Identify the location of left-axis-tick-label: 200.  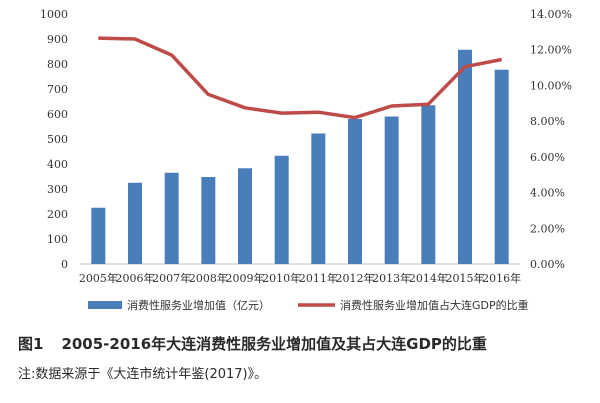
(57, 214).